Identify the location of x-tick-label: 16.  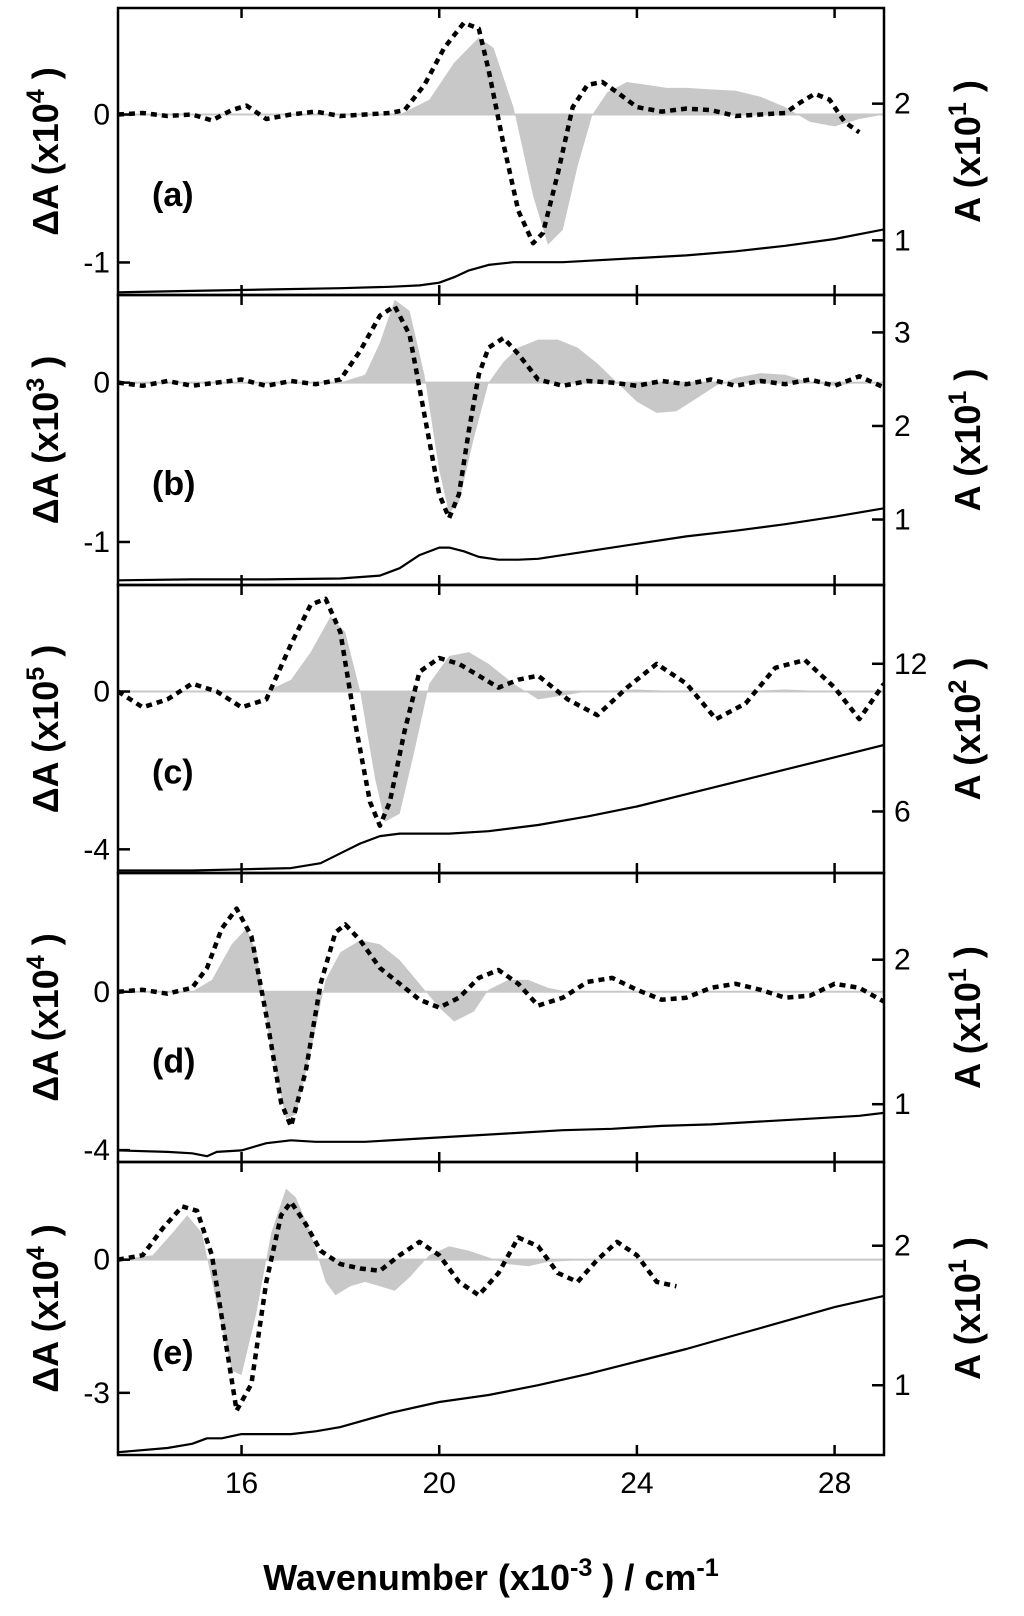
(241, 1483).